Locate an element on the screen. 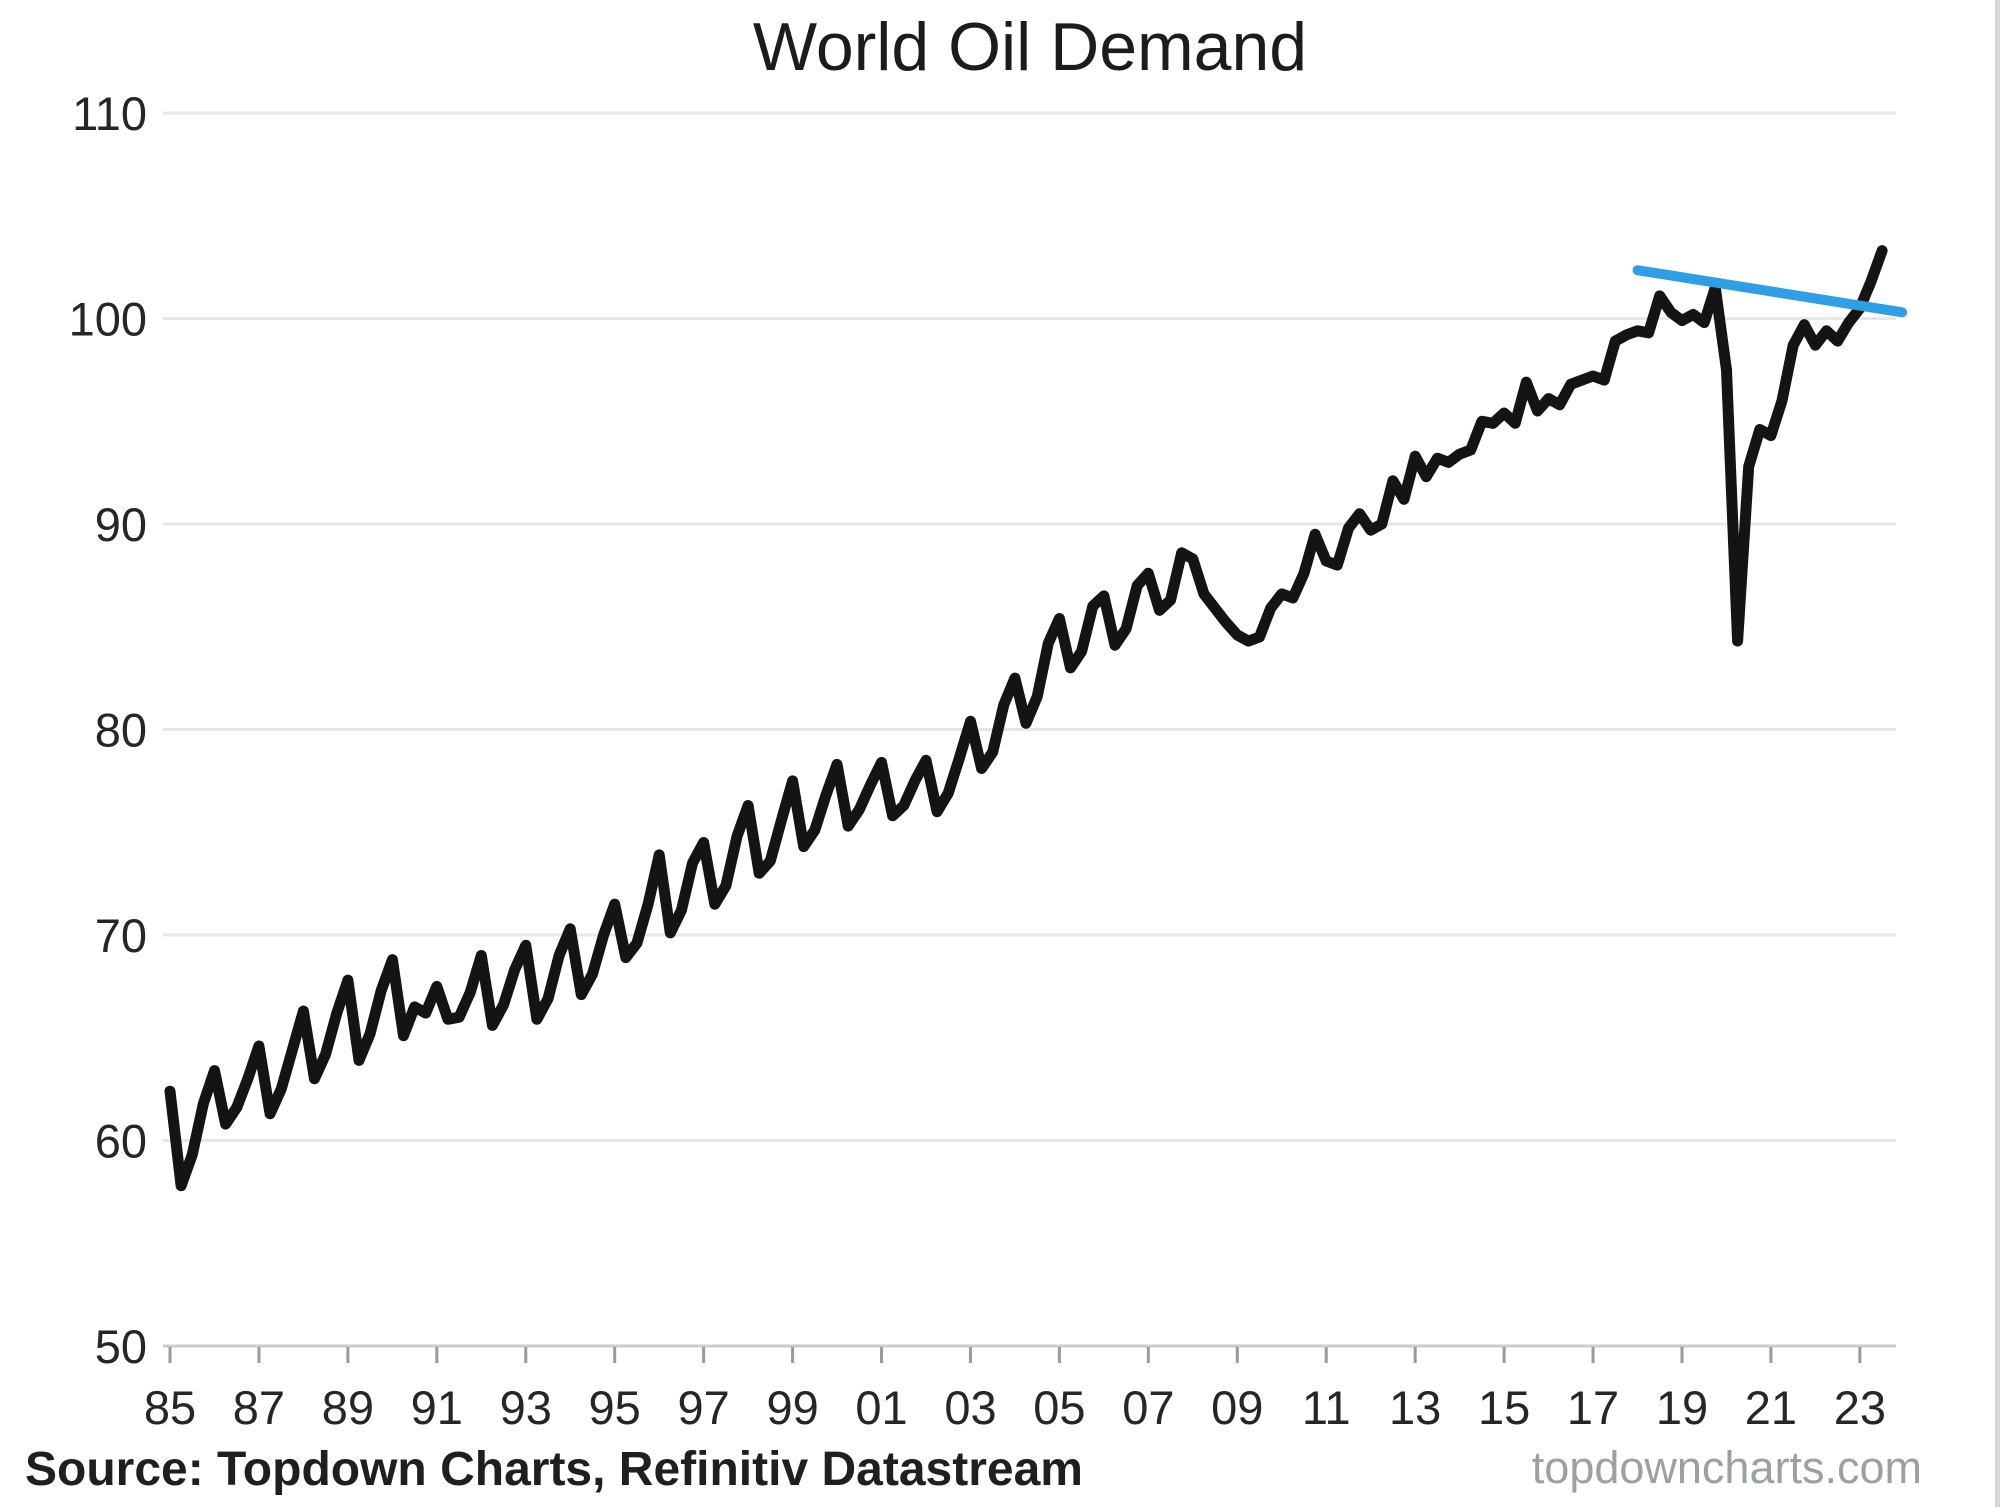 Image resolution: width=2000 pixels, height=1507 pixels. y-tick-label: 90 is located at coordinates (121, 524).